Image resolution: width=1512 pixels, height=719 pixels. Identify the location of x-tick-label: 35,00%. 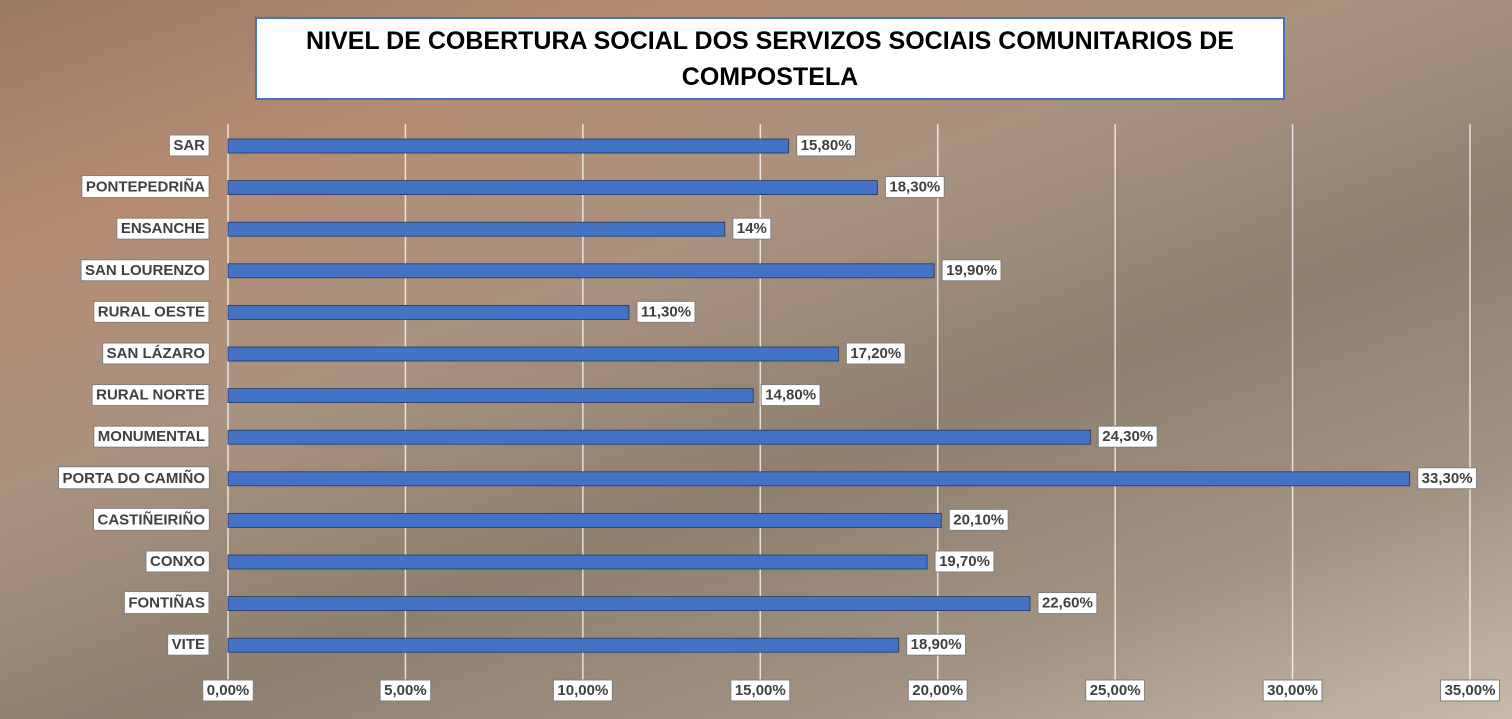
(1470, 690).